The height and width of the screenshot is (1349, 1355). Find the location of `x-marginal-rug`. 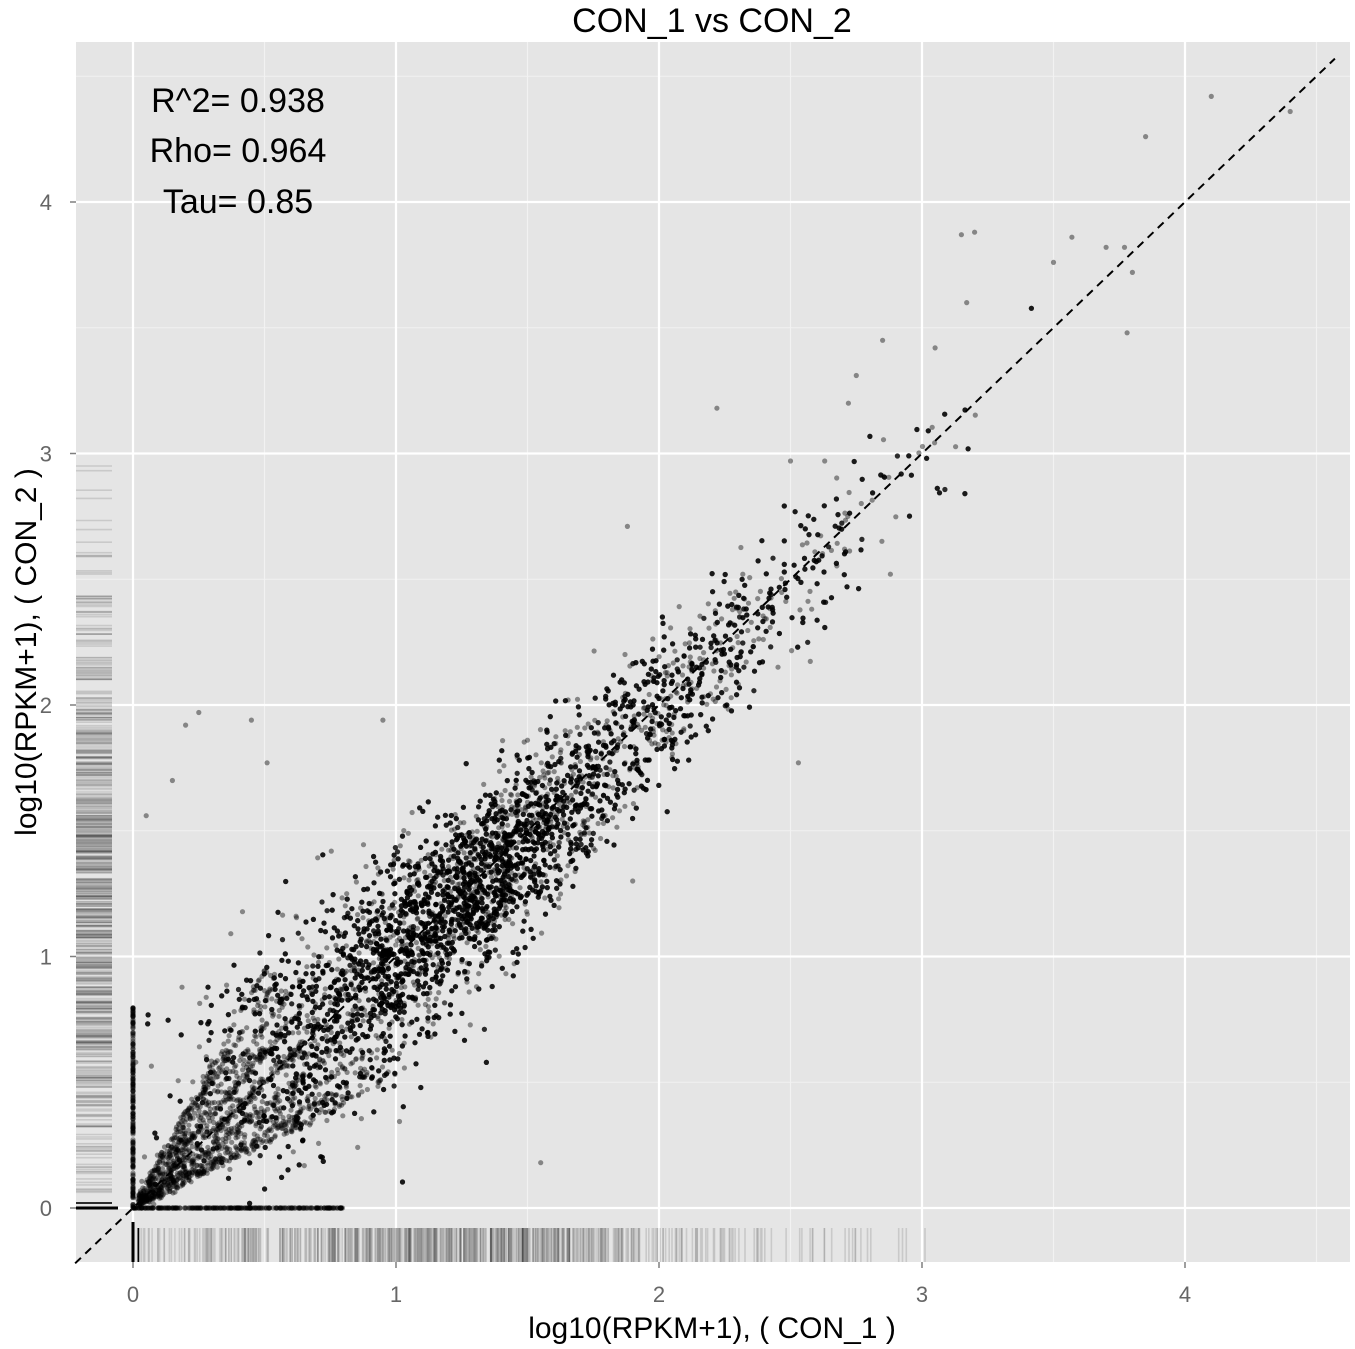

x-marginal-rug is located at coordinates (528, 1242).